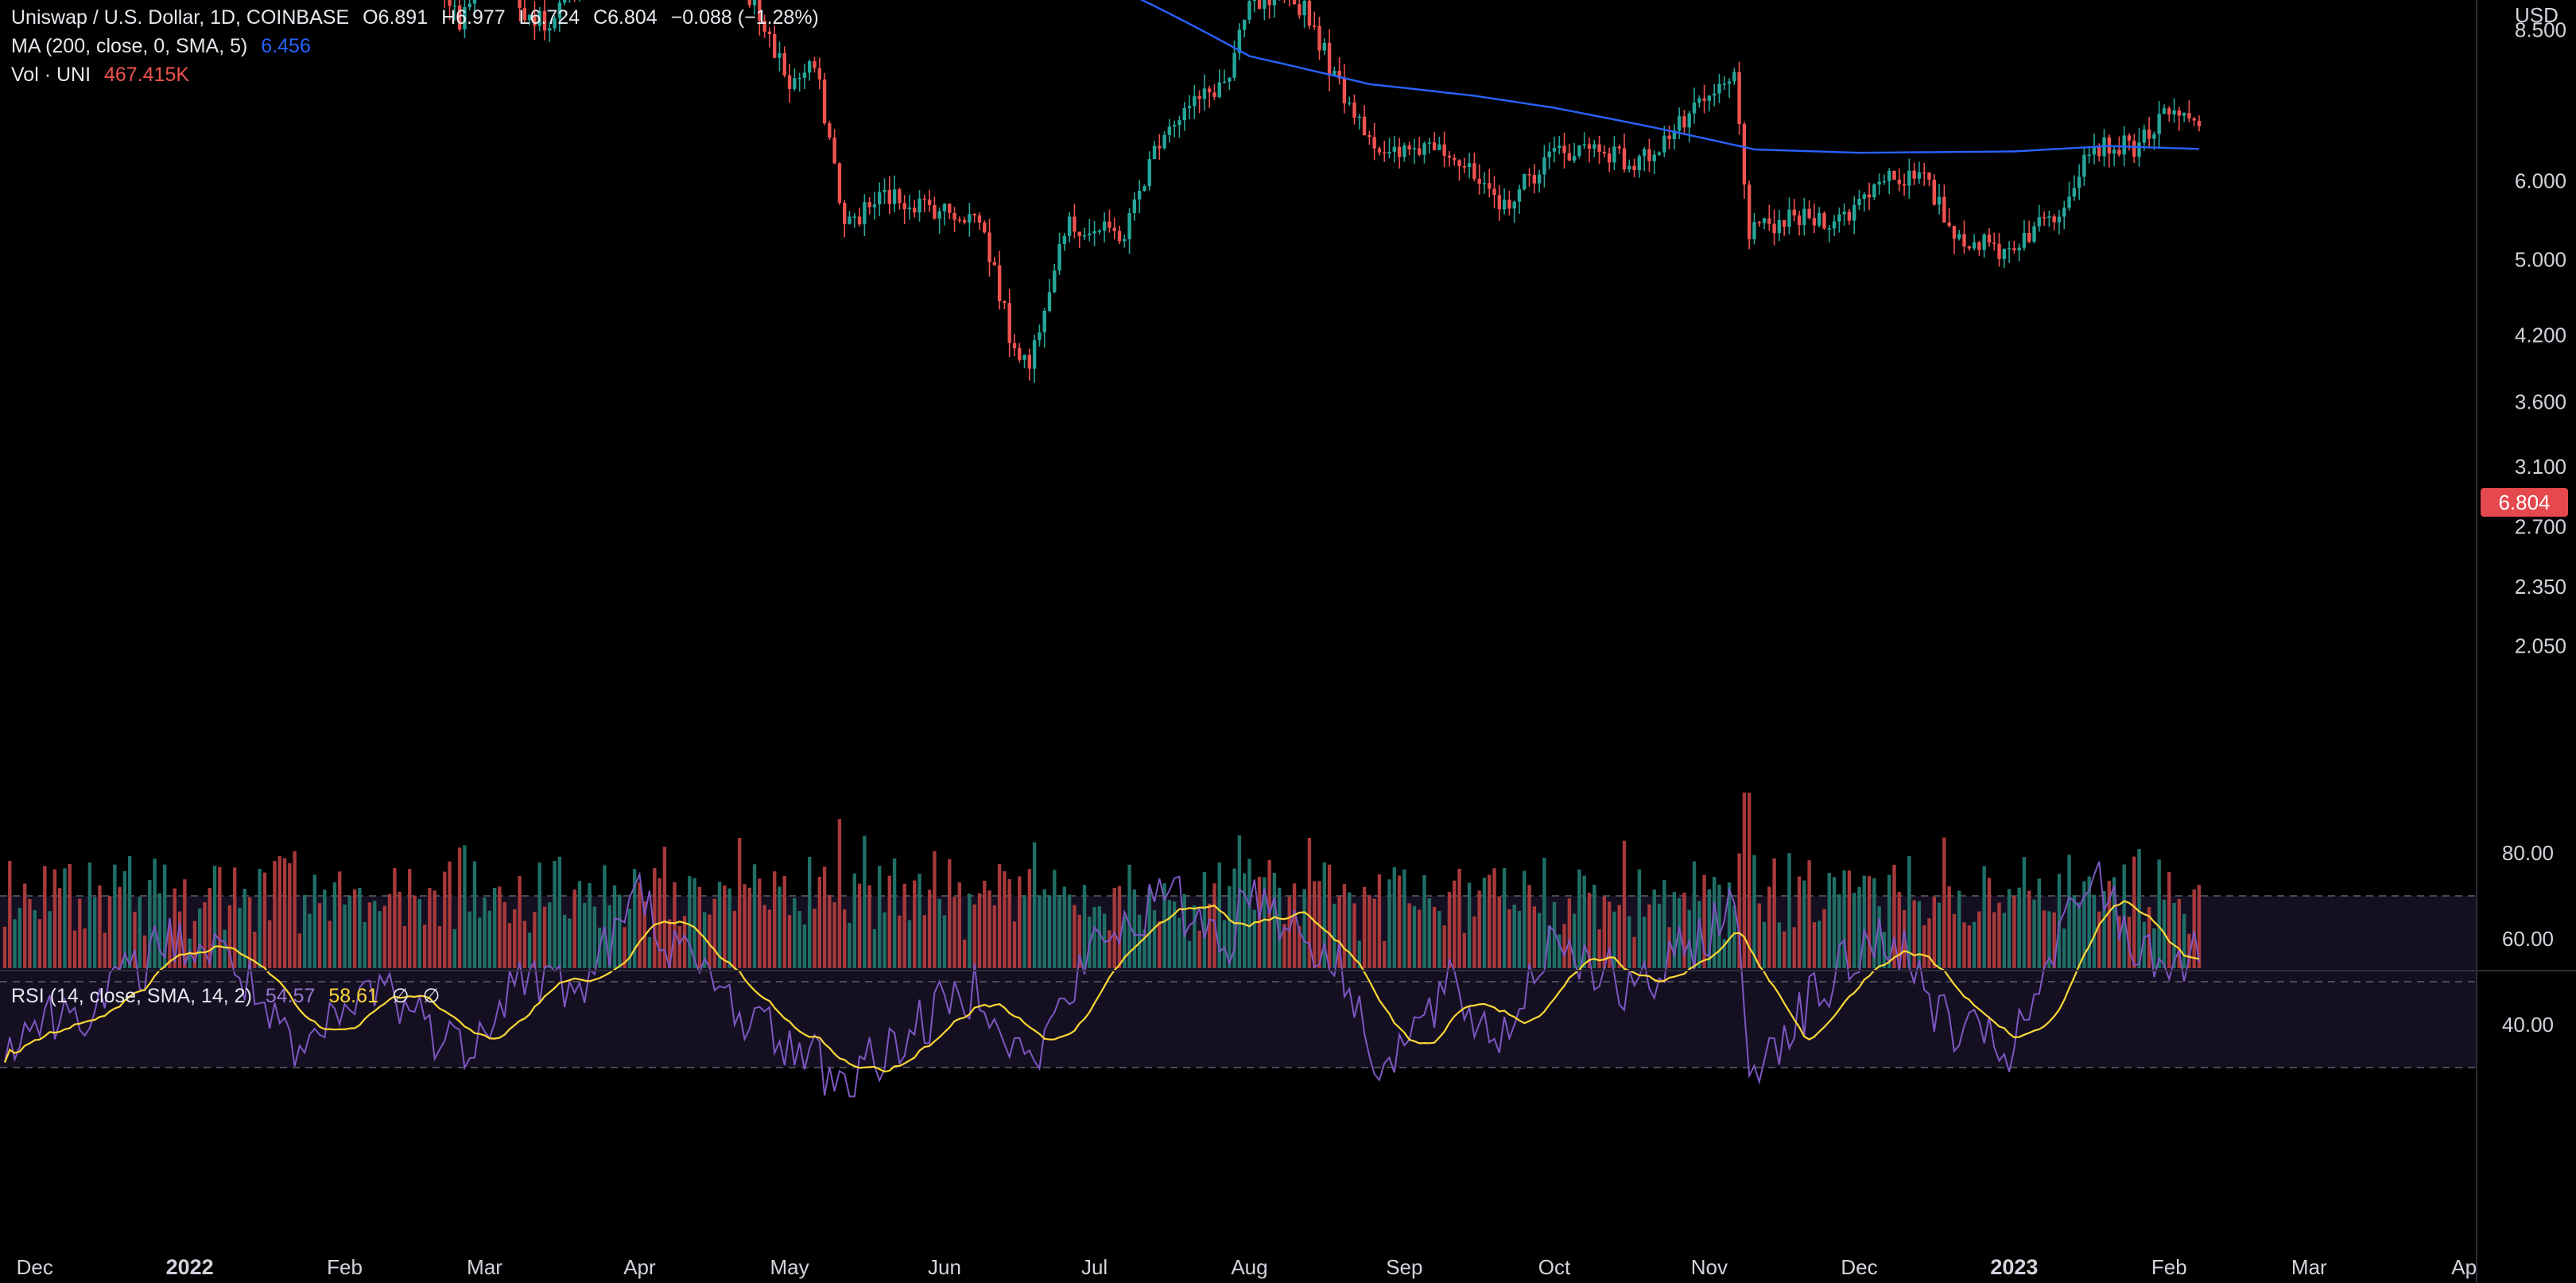 The image size is (2576, 1283). What do you see at coordinates (400, 996) in the screenshot?
I see `visibility-off-icon: ∅` at bounding box center [400, 996].